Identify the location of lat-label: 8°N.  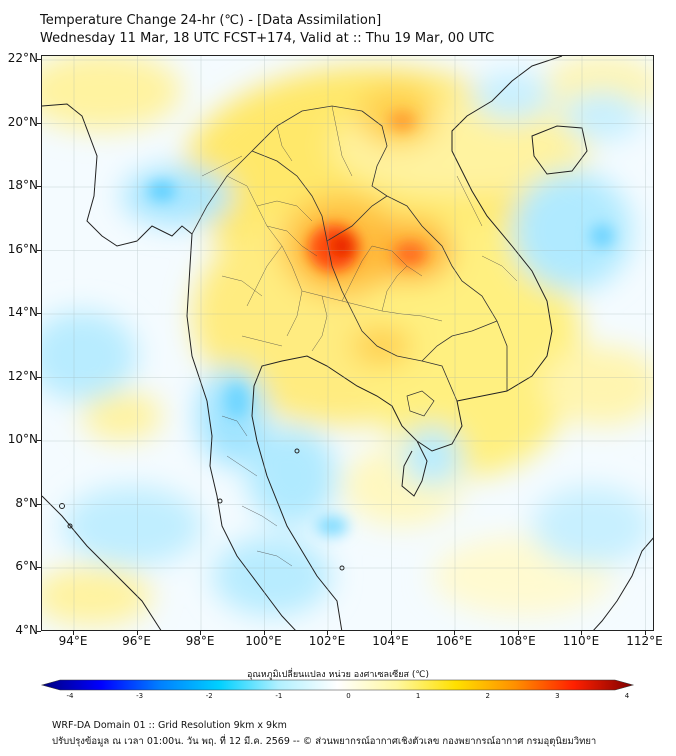
(26, 502).